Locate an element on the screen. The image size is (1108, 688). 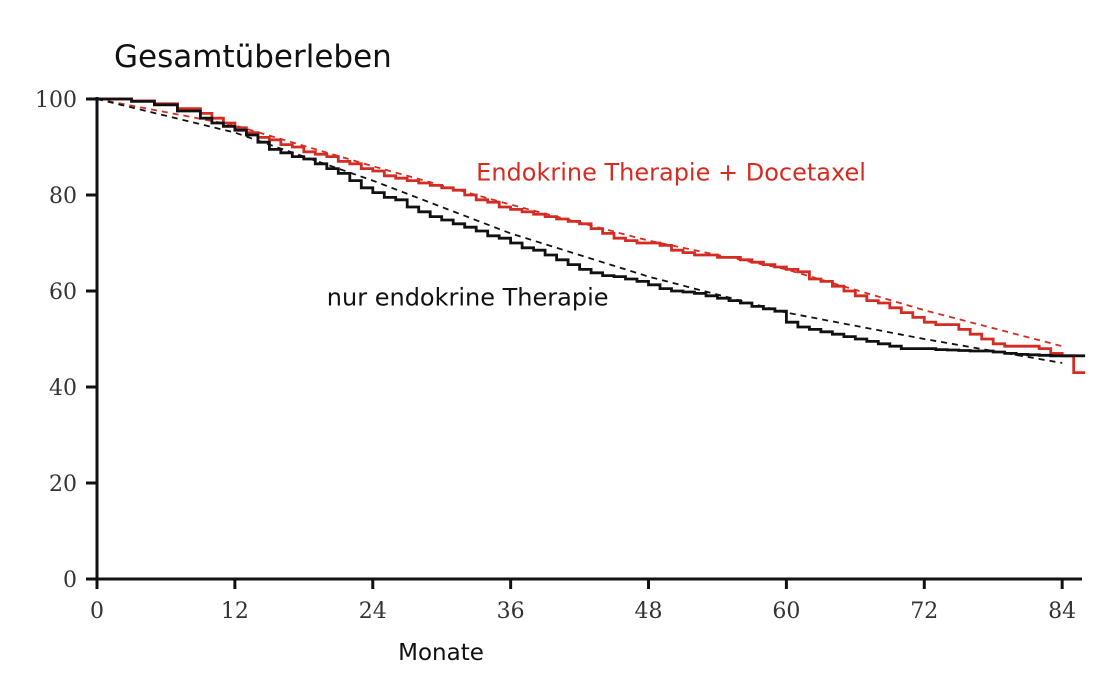
x-tick-label: 0 is located at coordinates (97, 611).